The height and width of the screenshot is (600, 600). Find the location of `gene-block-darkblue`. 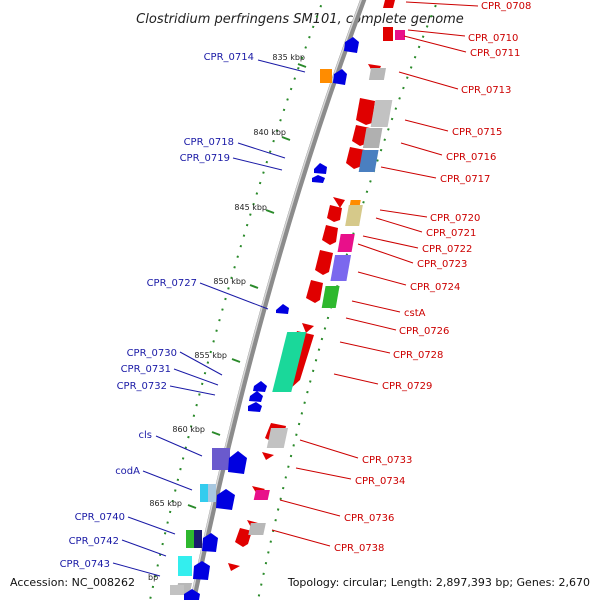

gene-block-darkblue is located at coordinates (198, 539).